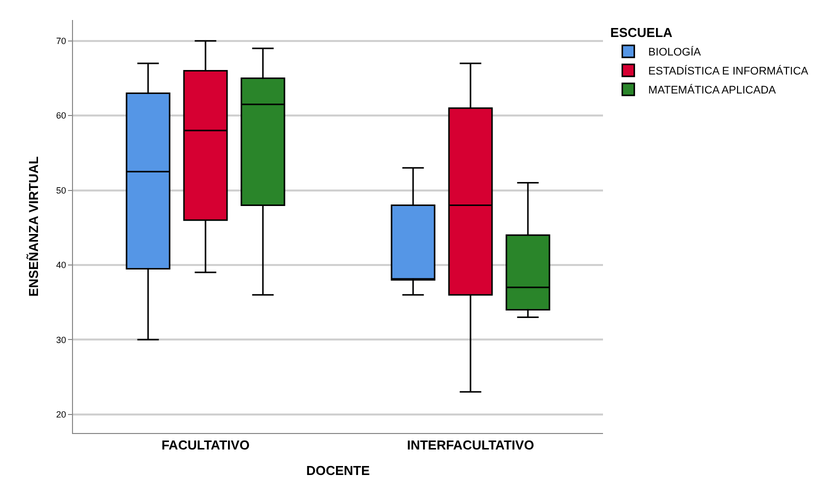 This screenshot has width=826, height=495. Describe the element at coordinates (61, 414) in the screenshot. I see `y-tick-label: 20` at that location.